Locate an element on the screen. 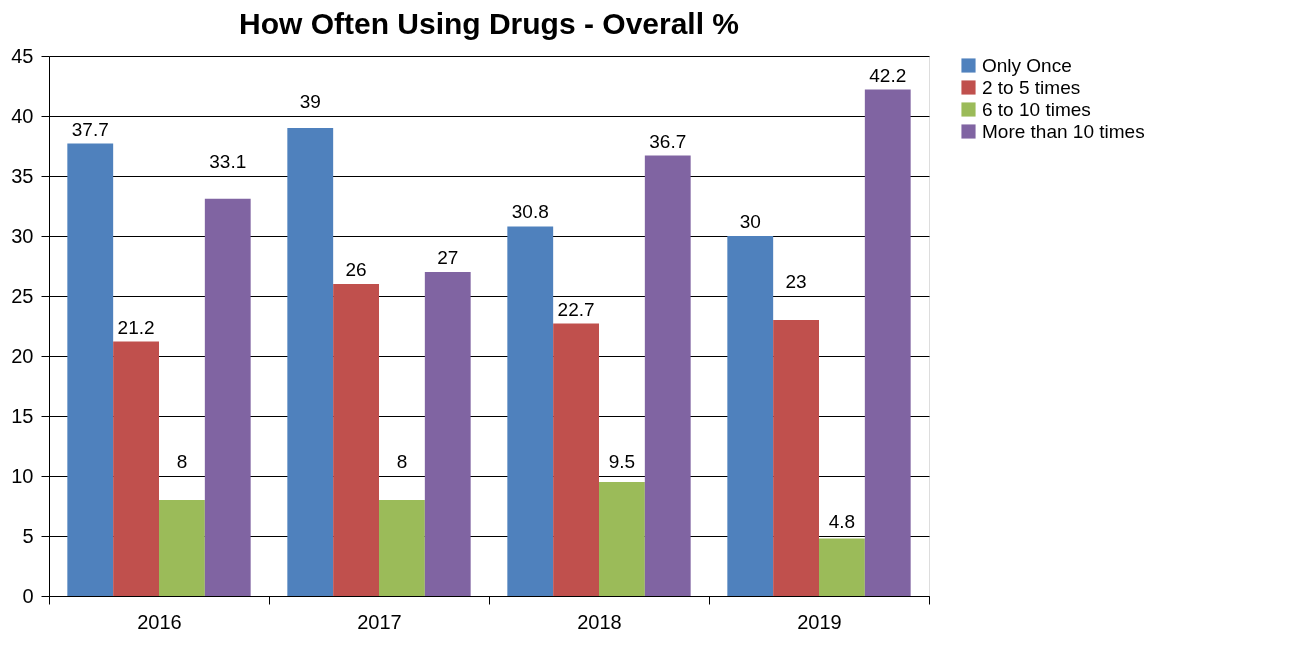 This screenshot has width=1312, height=665. y-tick-label: 35 is located at coordinates (22, 175).